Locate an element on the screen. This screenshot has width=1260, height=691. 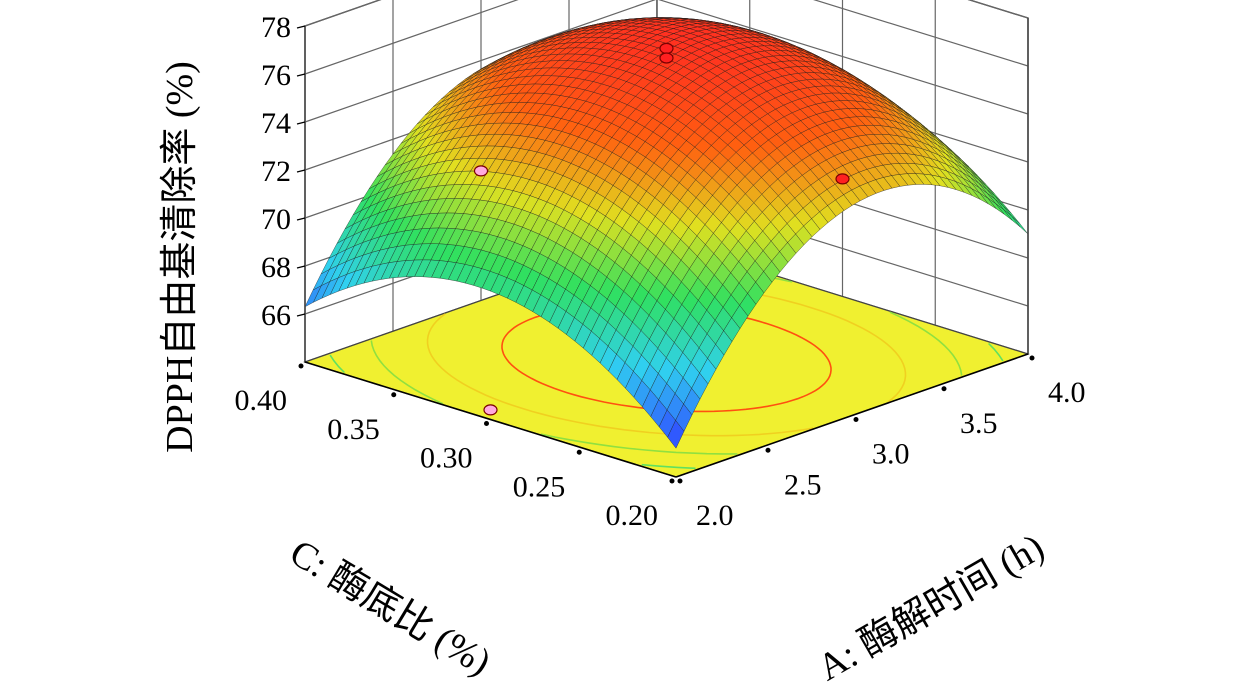
x-tick-labels: 2.0 2.5 3.0 3.5 4.0 is located at coordinates (881, 443).